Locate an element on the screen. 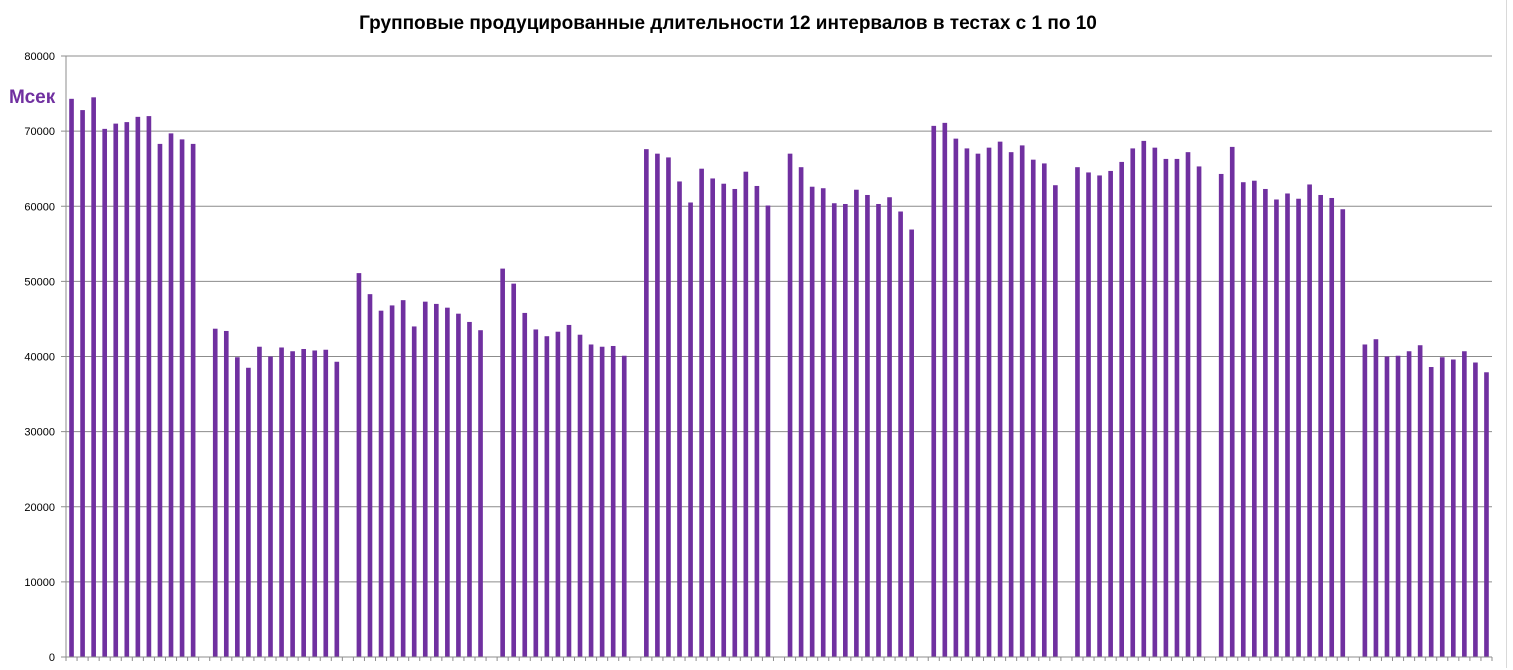 The height and width of the screenshot is (670, 1513). y-tick-label: 70000 is located at coordinates (39, 132).